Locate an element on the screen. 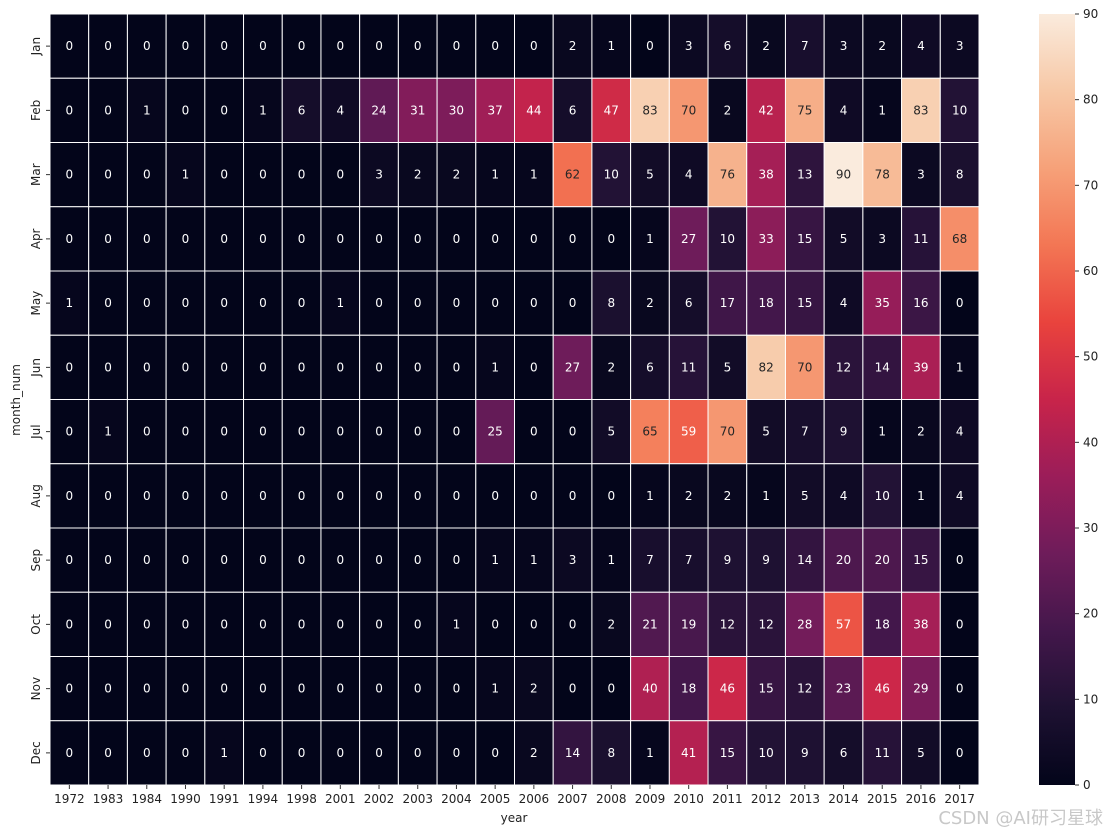  cell-value-label: 41 is located at coordinates (688, 753).